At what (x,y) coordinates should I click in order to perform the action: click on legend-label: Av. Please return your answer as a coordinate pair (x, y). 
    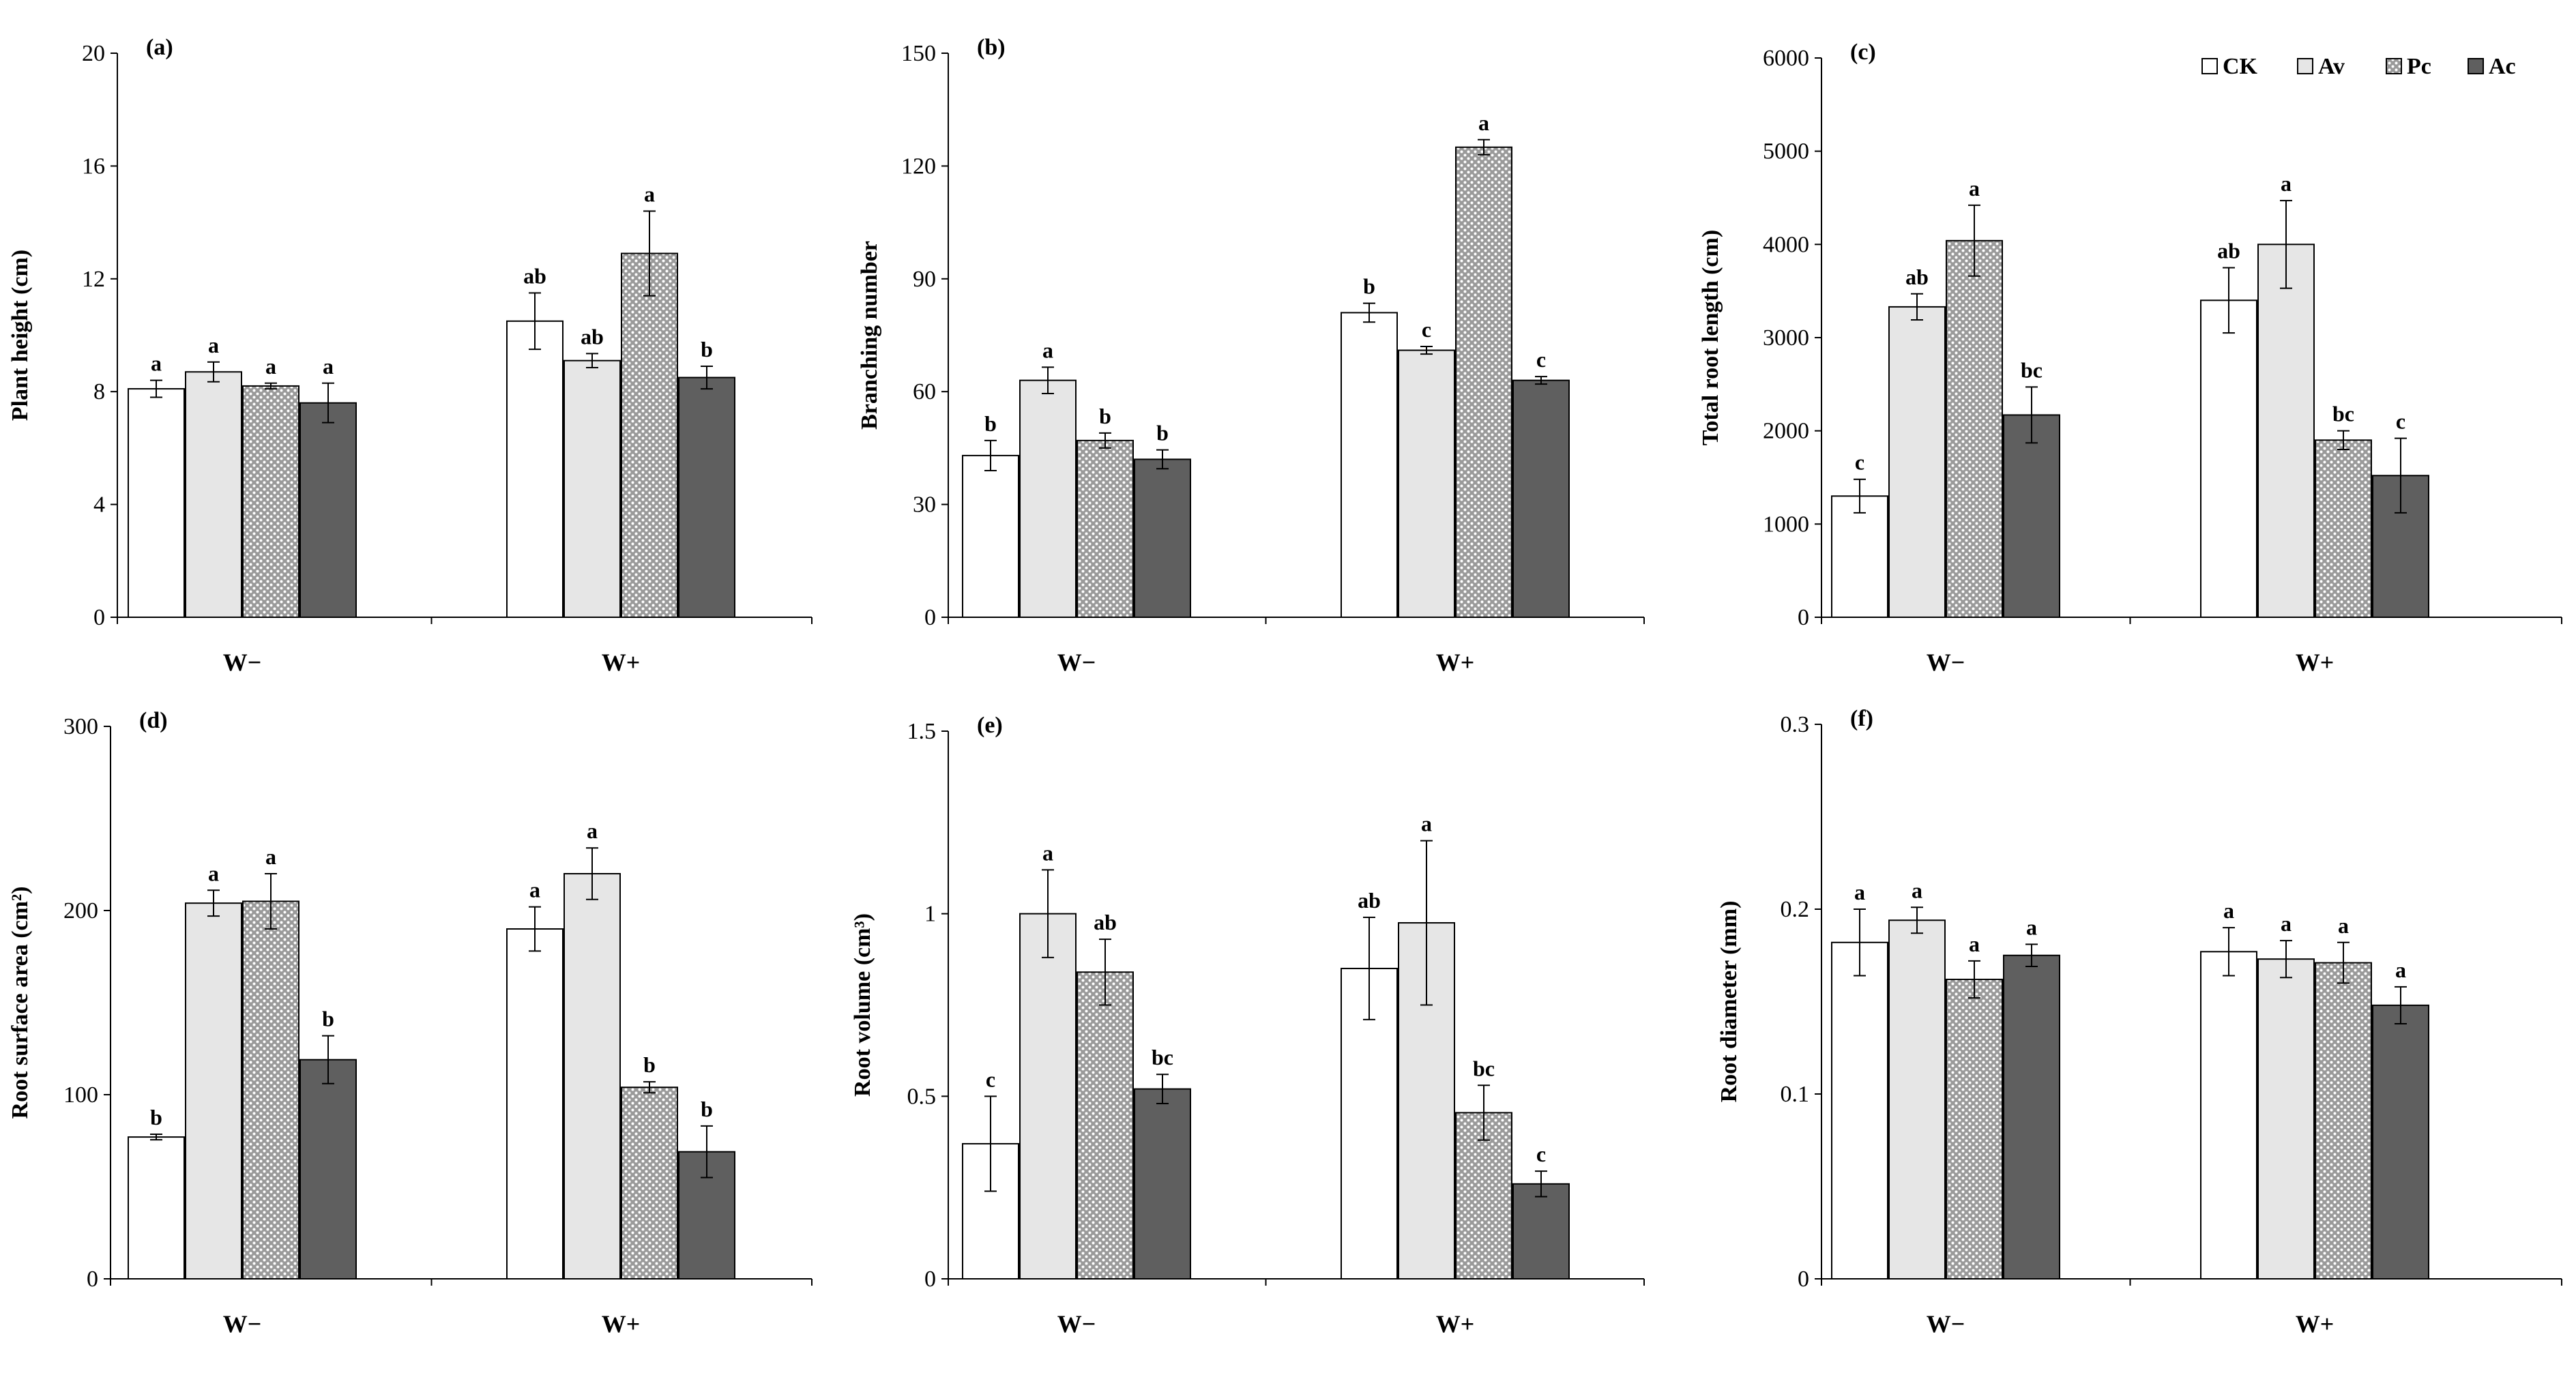
    Looking at the image, I should click on (2331, 67).